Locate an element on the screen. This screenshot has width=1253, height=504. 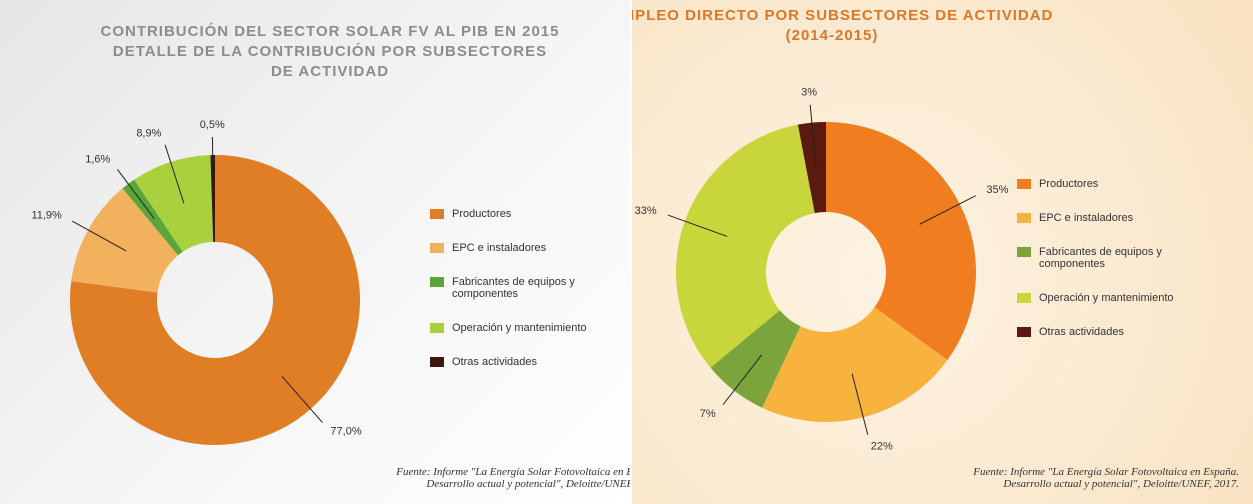
chart-title: (2014-2015) is located at coordinates (832, 35).